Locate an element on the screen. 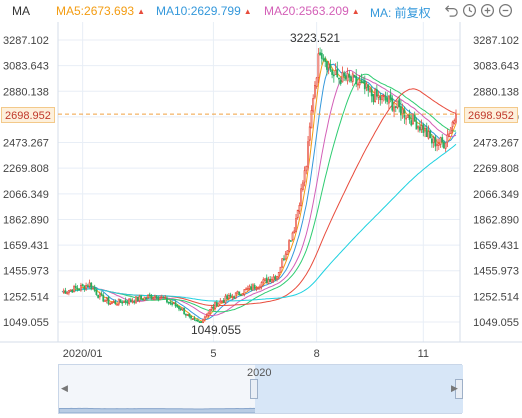 This screenshot has height=418, width=522. ma5-indicator: MA5:2673.693 ▲ is located at coordinates (100, 11).